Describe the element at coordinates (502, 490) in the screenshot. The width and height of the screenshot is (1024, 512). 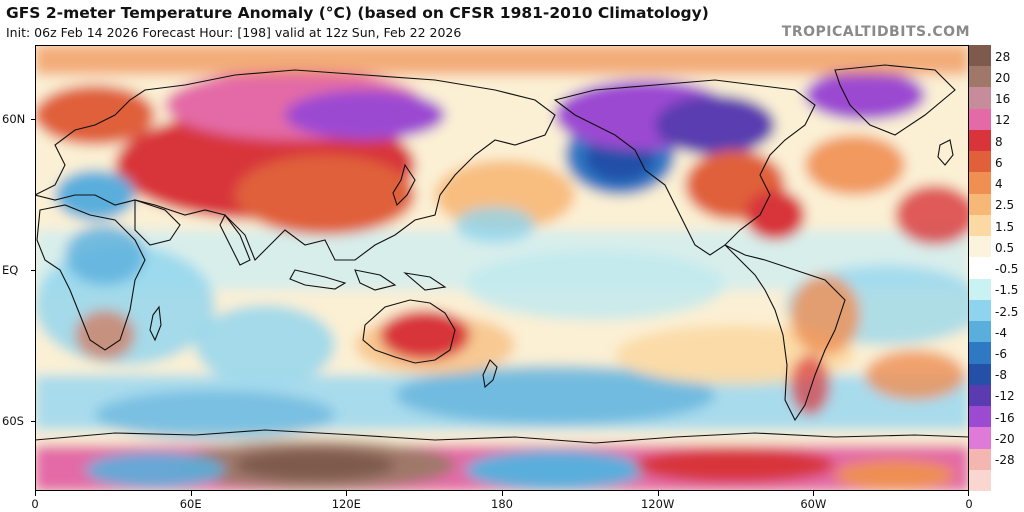
I see `map-frame-bottom` at that location.